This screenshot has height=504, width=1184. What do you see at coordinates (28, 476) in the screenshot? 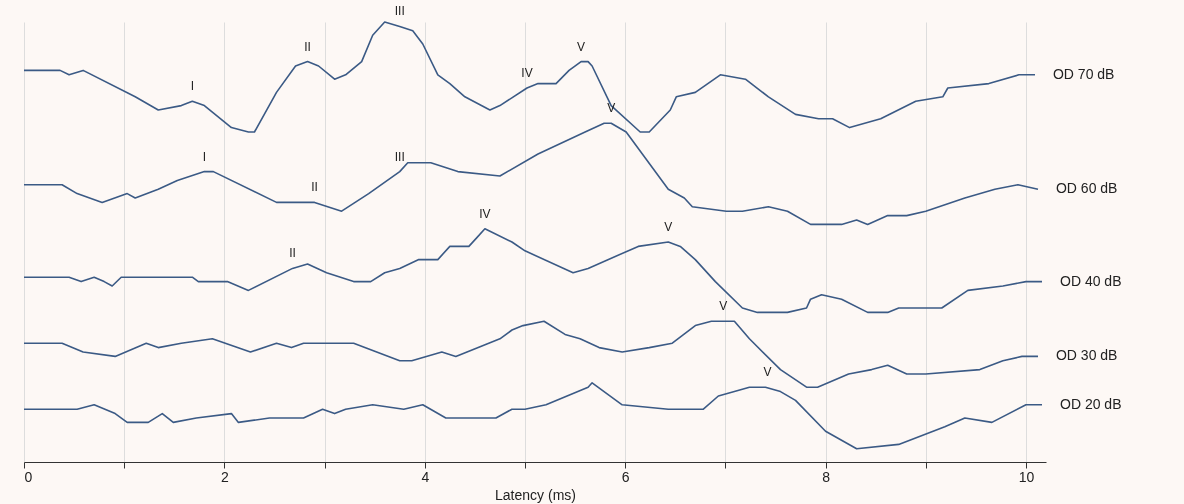
I see `x-tick-label: 0` at bounding box center [28, 476].